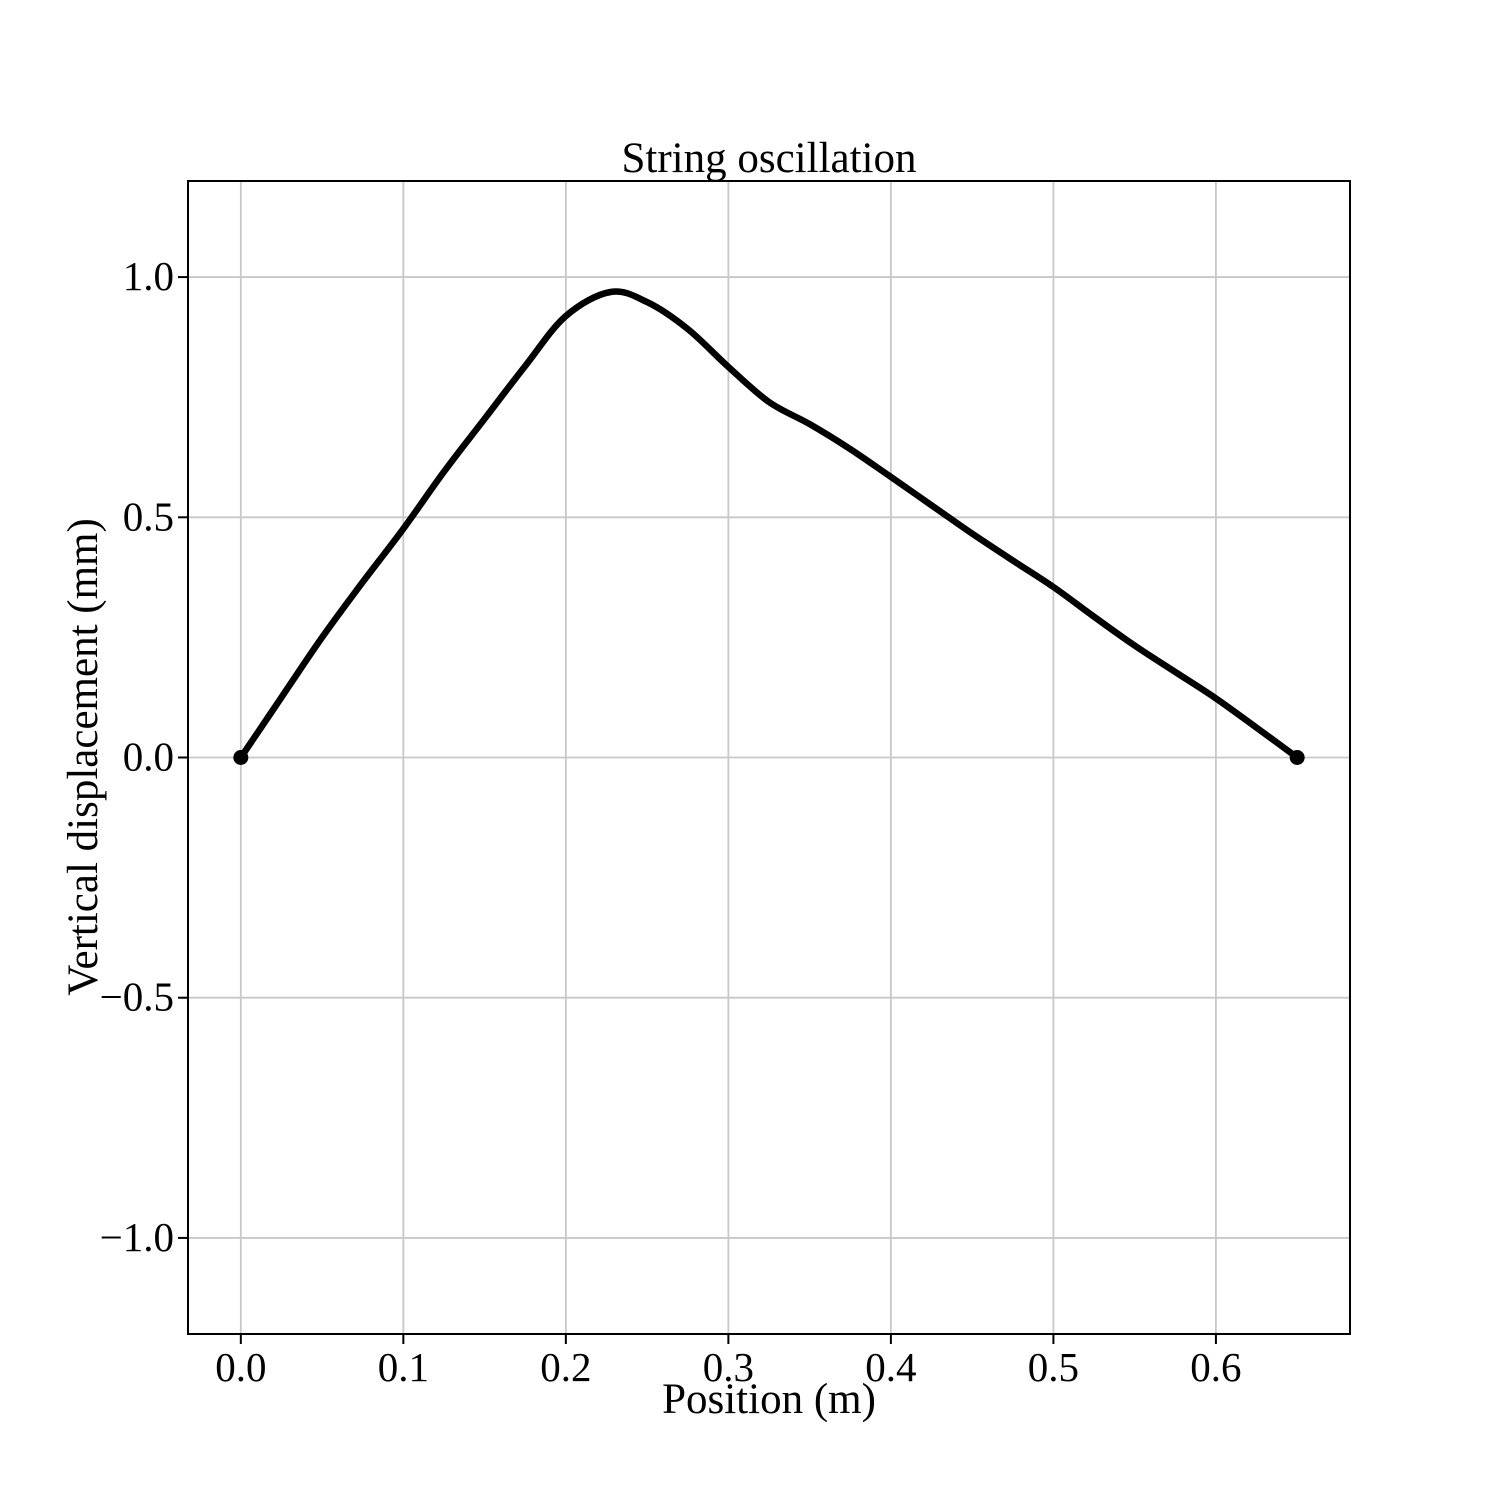 This screenshot has height=1500, width=1500. Describe the element at coordinates (1053, 1367) in the screenshot. I see `x-tick-label: 0.5` at that location.